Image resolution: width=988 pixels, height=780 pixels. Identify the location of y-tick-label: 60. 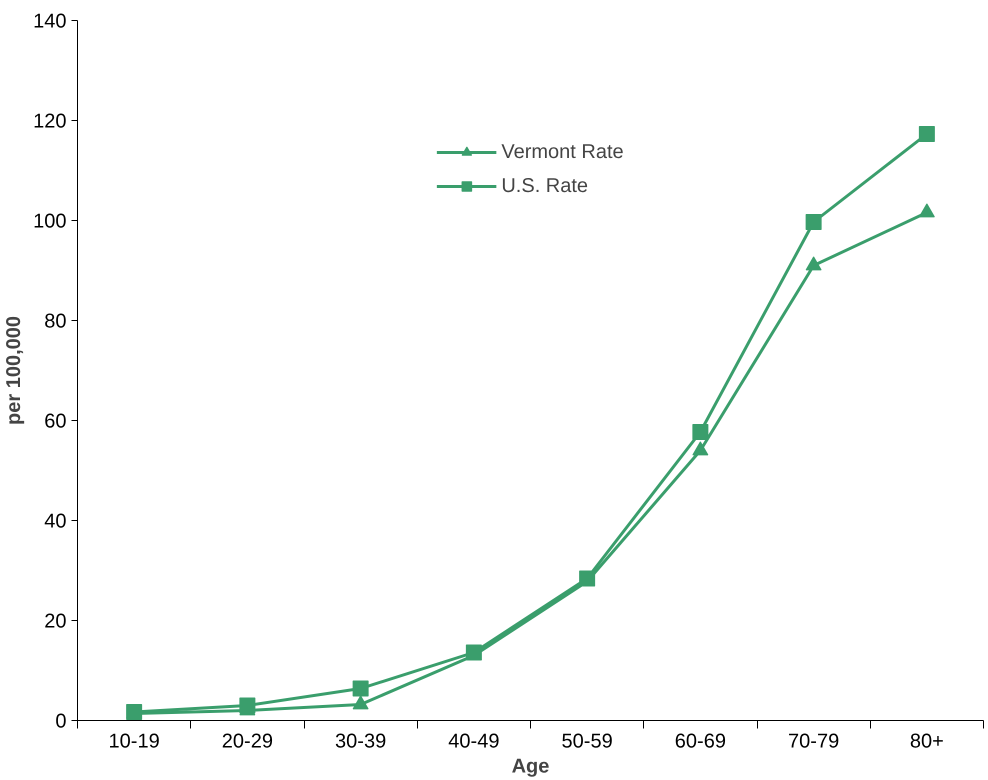
(55, 421).